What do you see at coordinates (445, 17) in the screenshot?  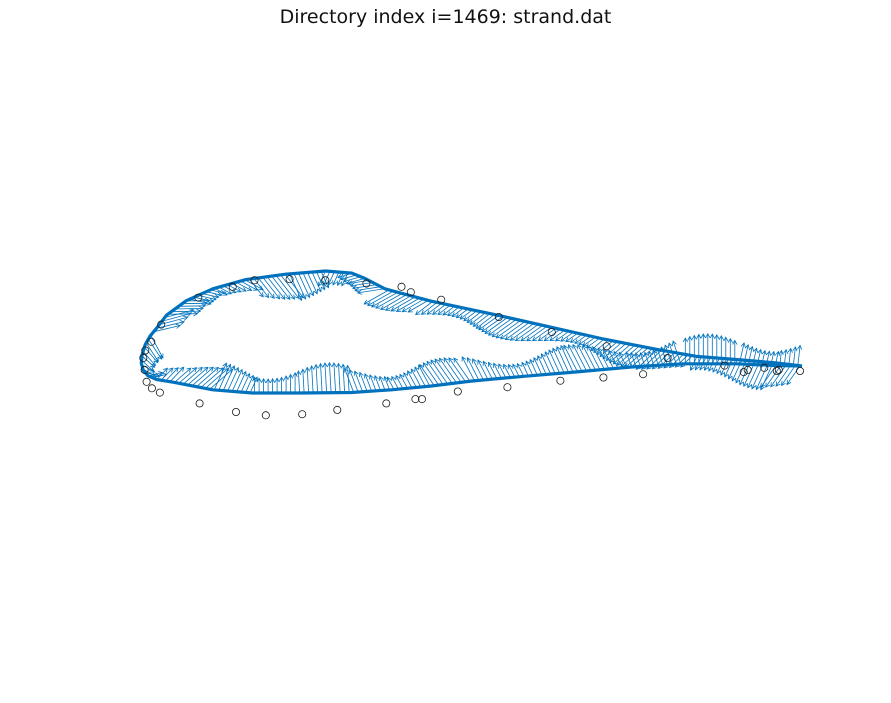 I see `page-title: Directory index i=1469: strand.dat` at bounding box center [445, 17].